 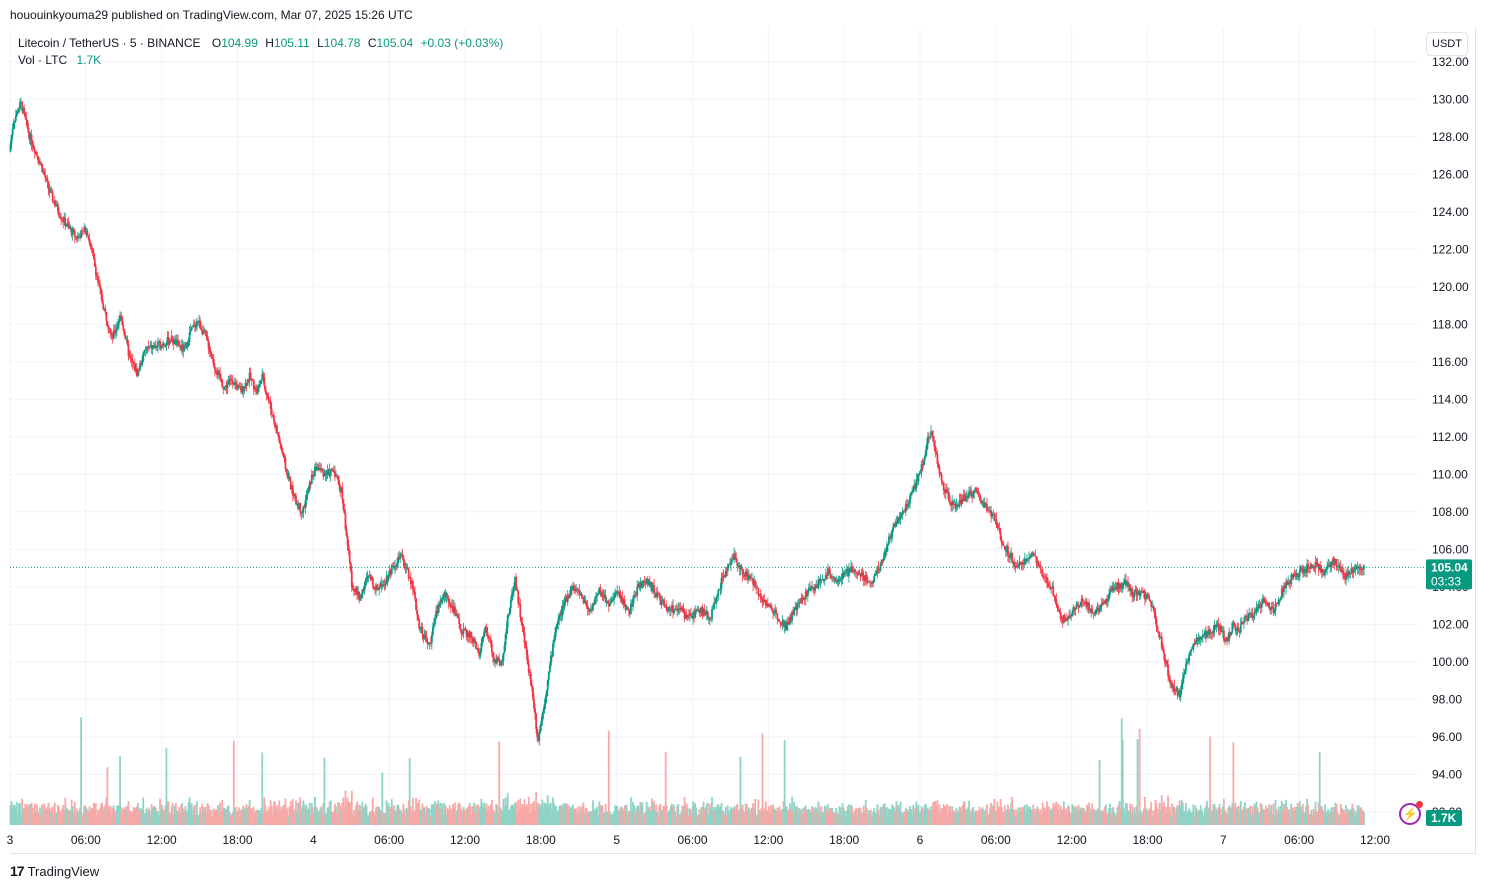 What do you see at coordinates (109, 43) in the screenshot?
I see `legend-symbol: Litecoin / TetherUS · 5 · BINANCE` at bounding box center [109, 43].